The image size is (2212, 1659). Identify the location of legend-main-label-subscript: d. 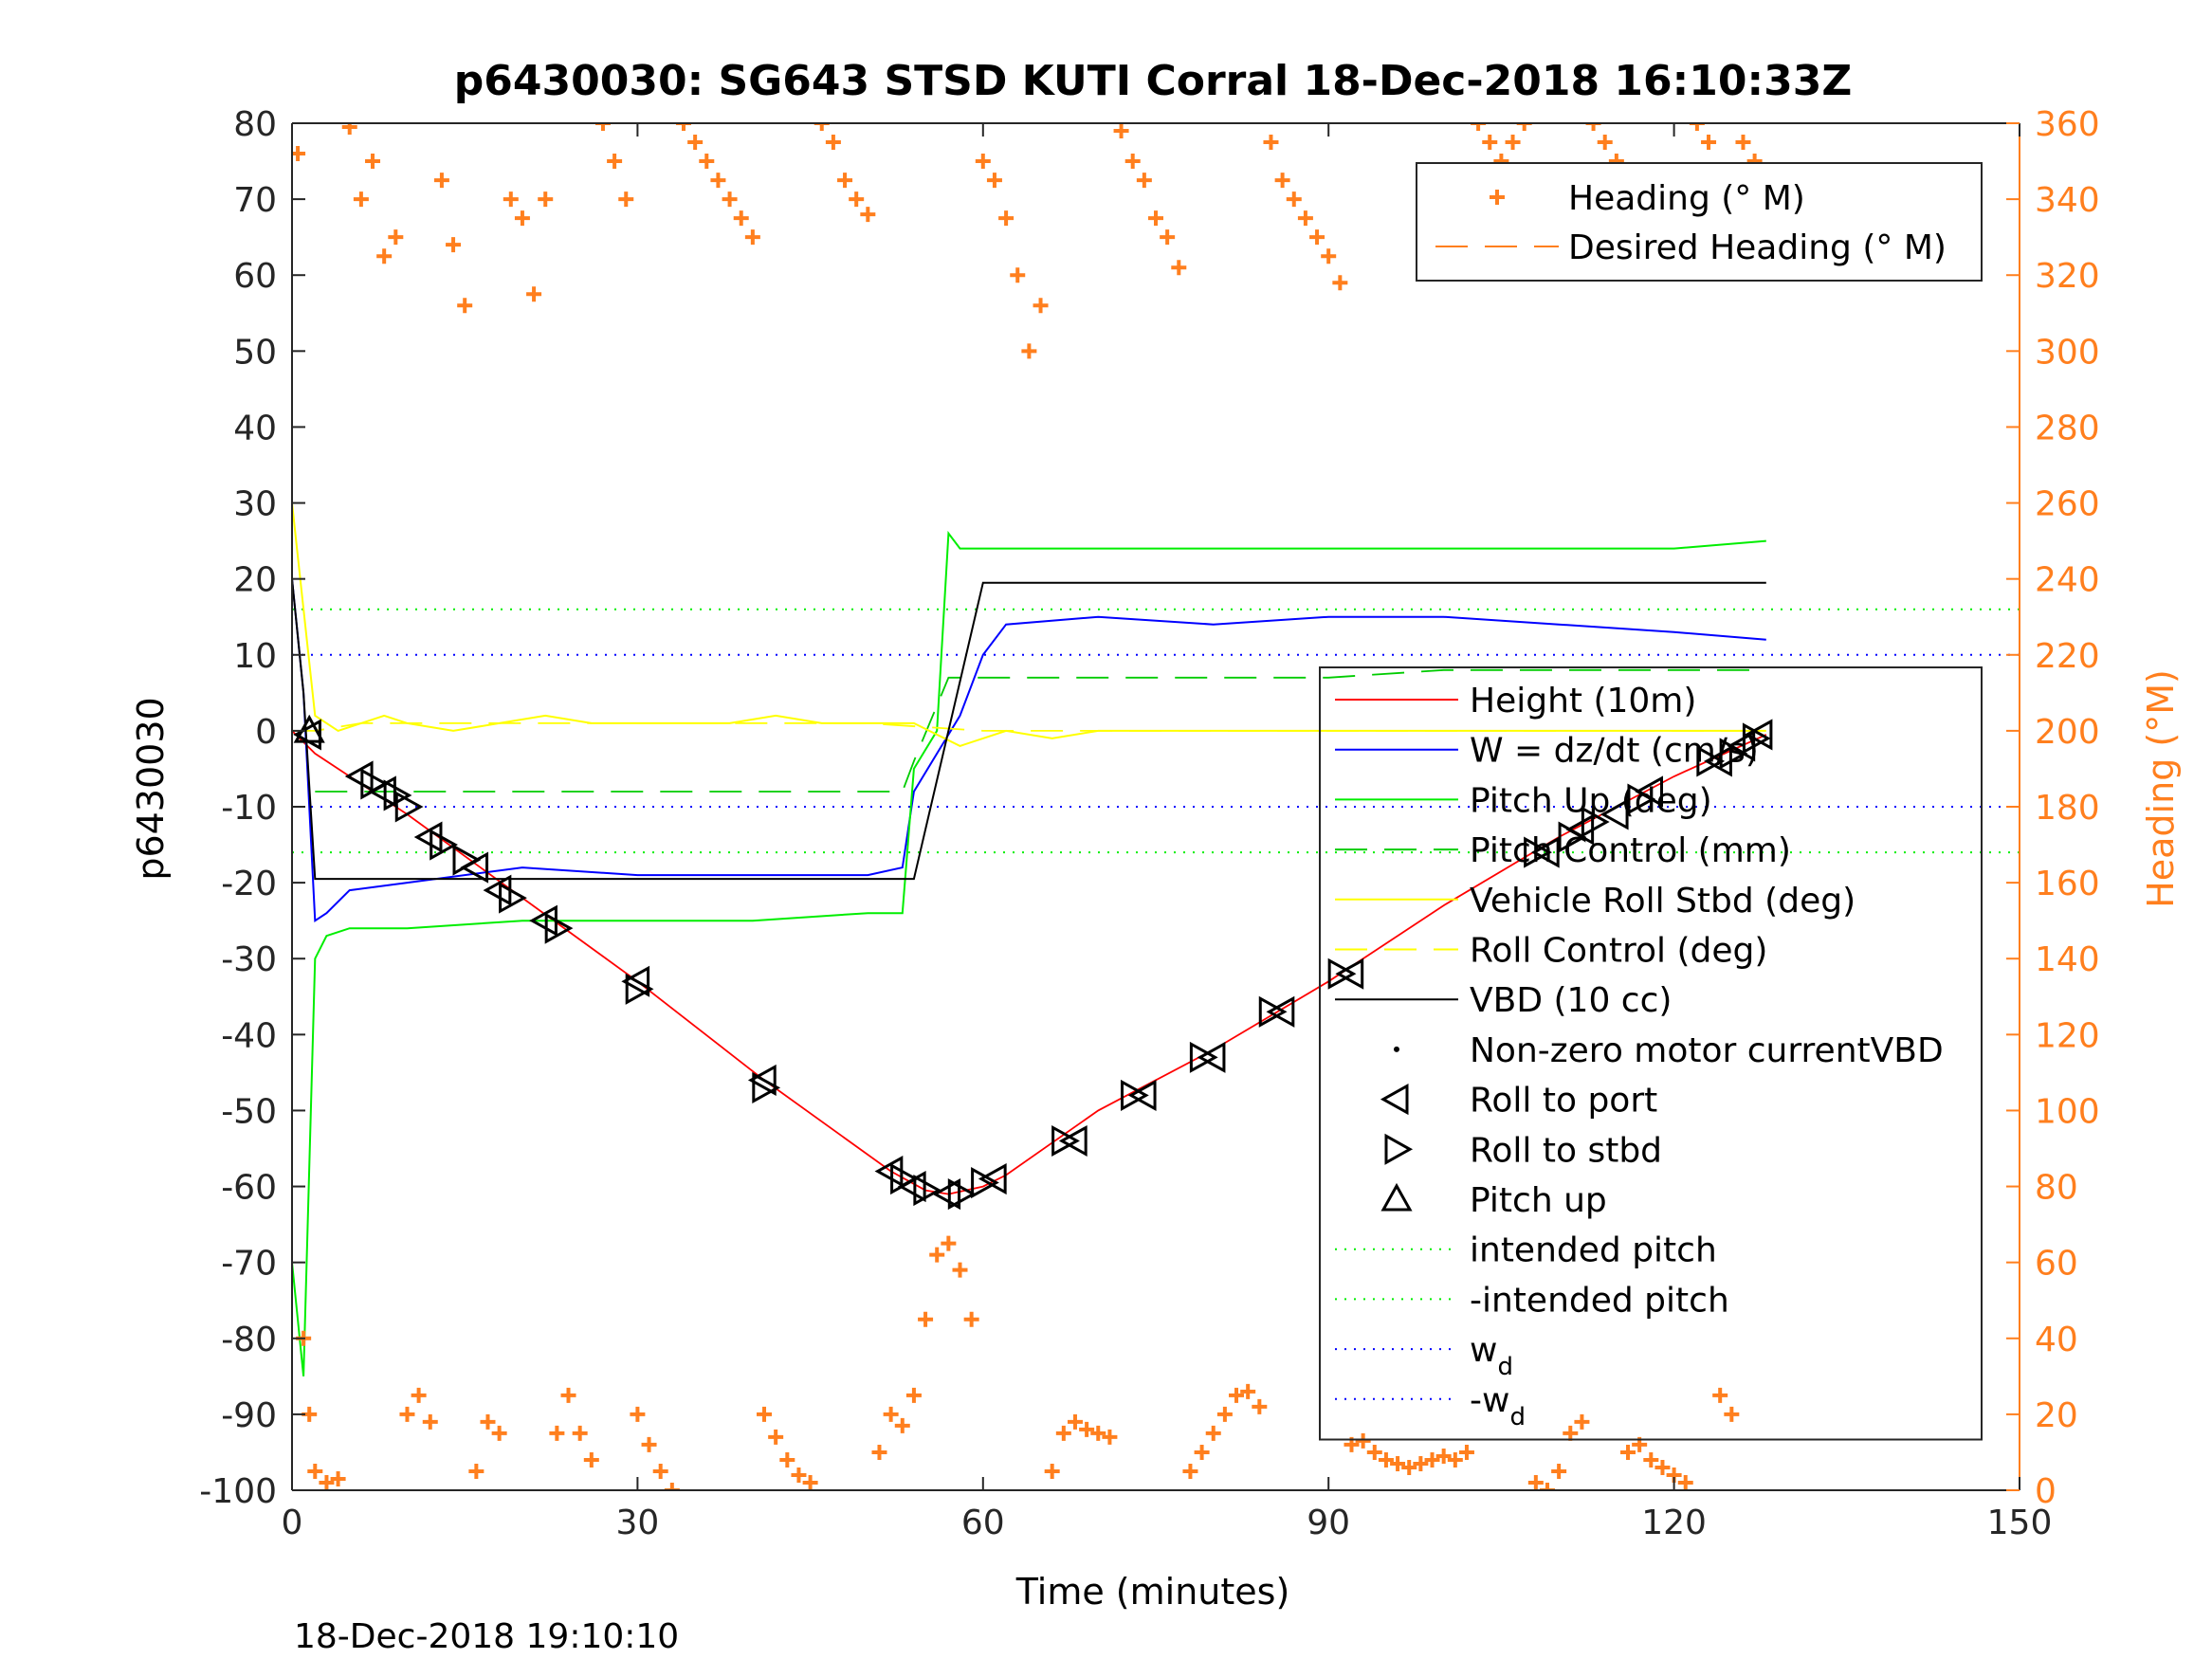
(1517, 1417).